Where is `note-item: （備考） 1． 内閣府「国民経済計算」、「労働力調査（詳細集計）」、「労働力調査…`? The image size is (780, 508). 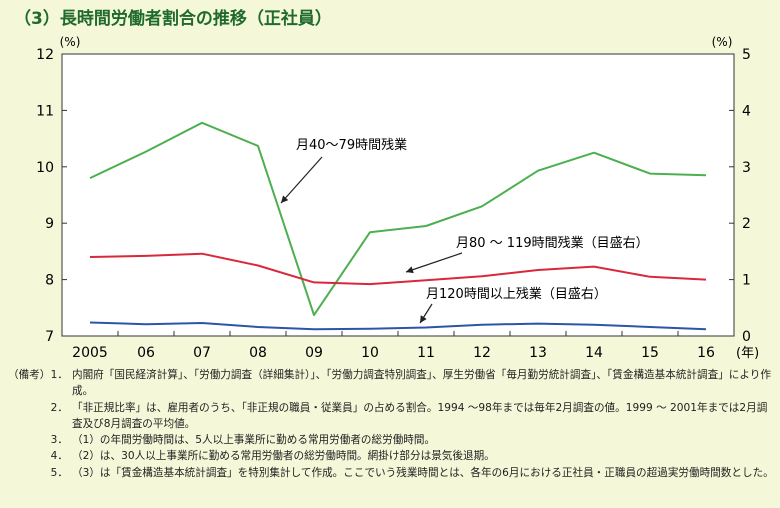 note-item: （備考） 1． 内閣府「国民経済計算」、「労働力調査（詳細集計）」、「労働力調査… is located at coordinates (391, 383).